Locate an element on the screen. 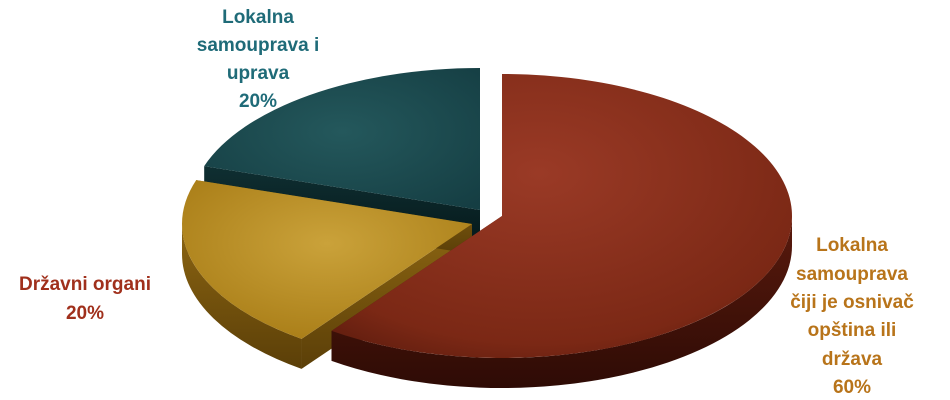  label-line: država is located at coordinates (852, 359).